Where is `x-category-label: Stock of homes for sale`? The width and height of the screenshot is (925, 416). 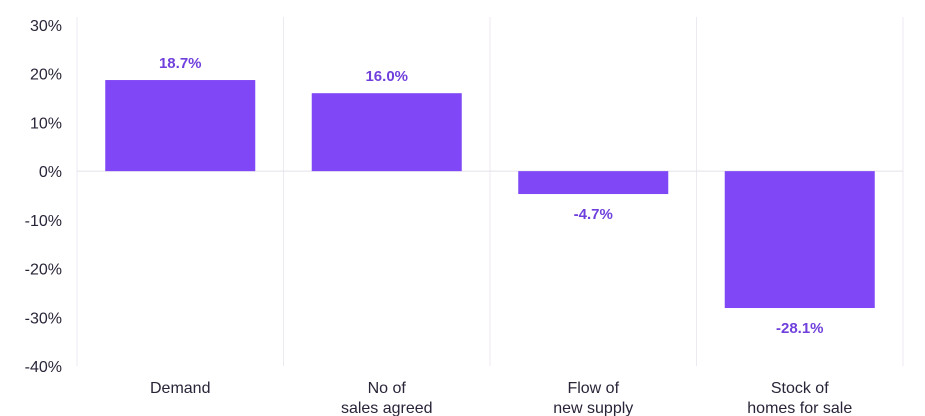 x-category-label: Stock of homes for sale is located at coordinates (799, 398).